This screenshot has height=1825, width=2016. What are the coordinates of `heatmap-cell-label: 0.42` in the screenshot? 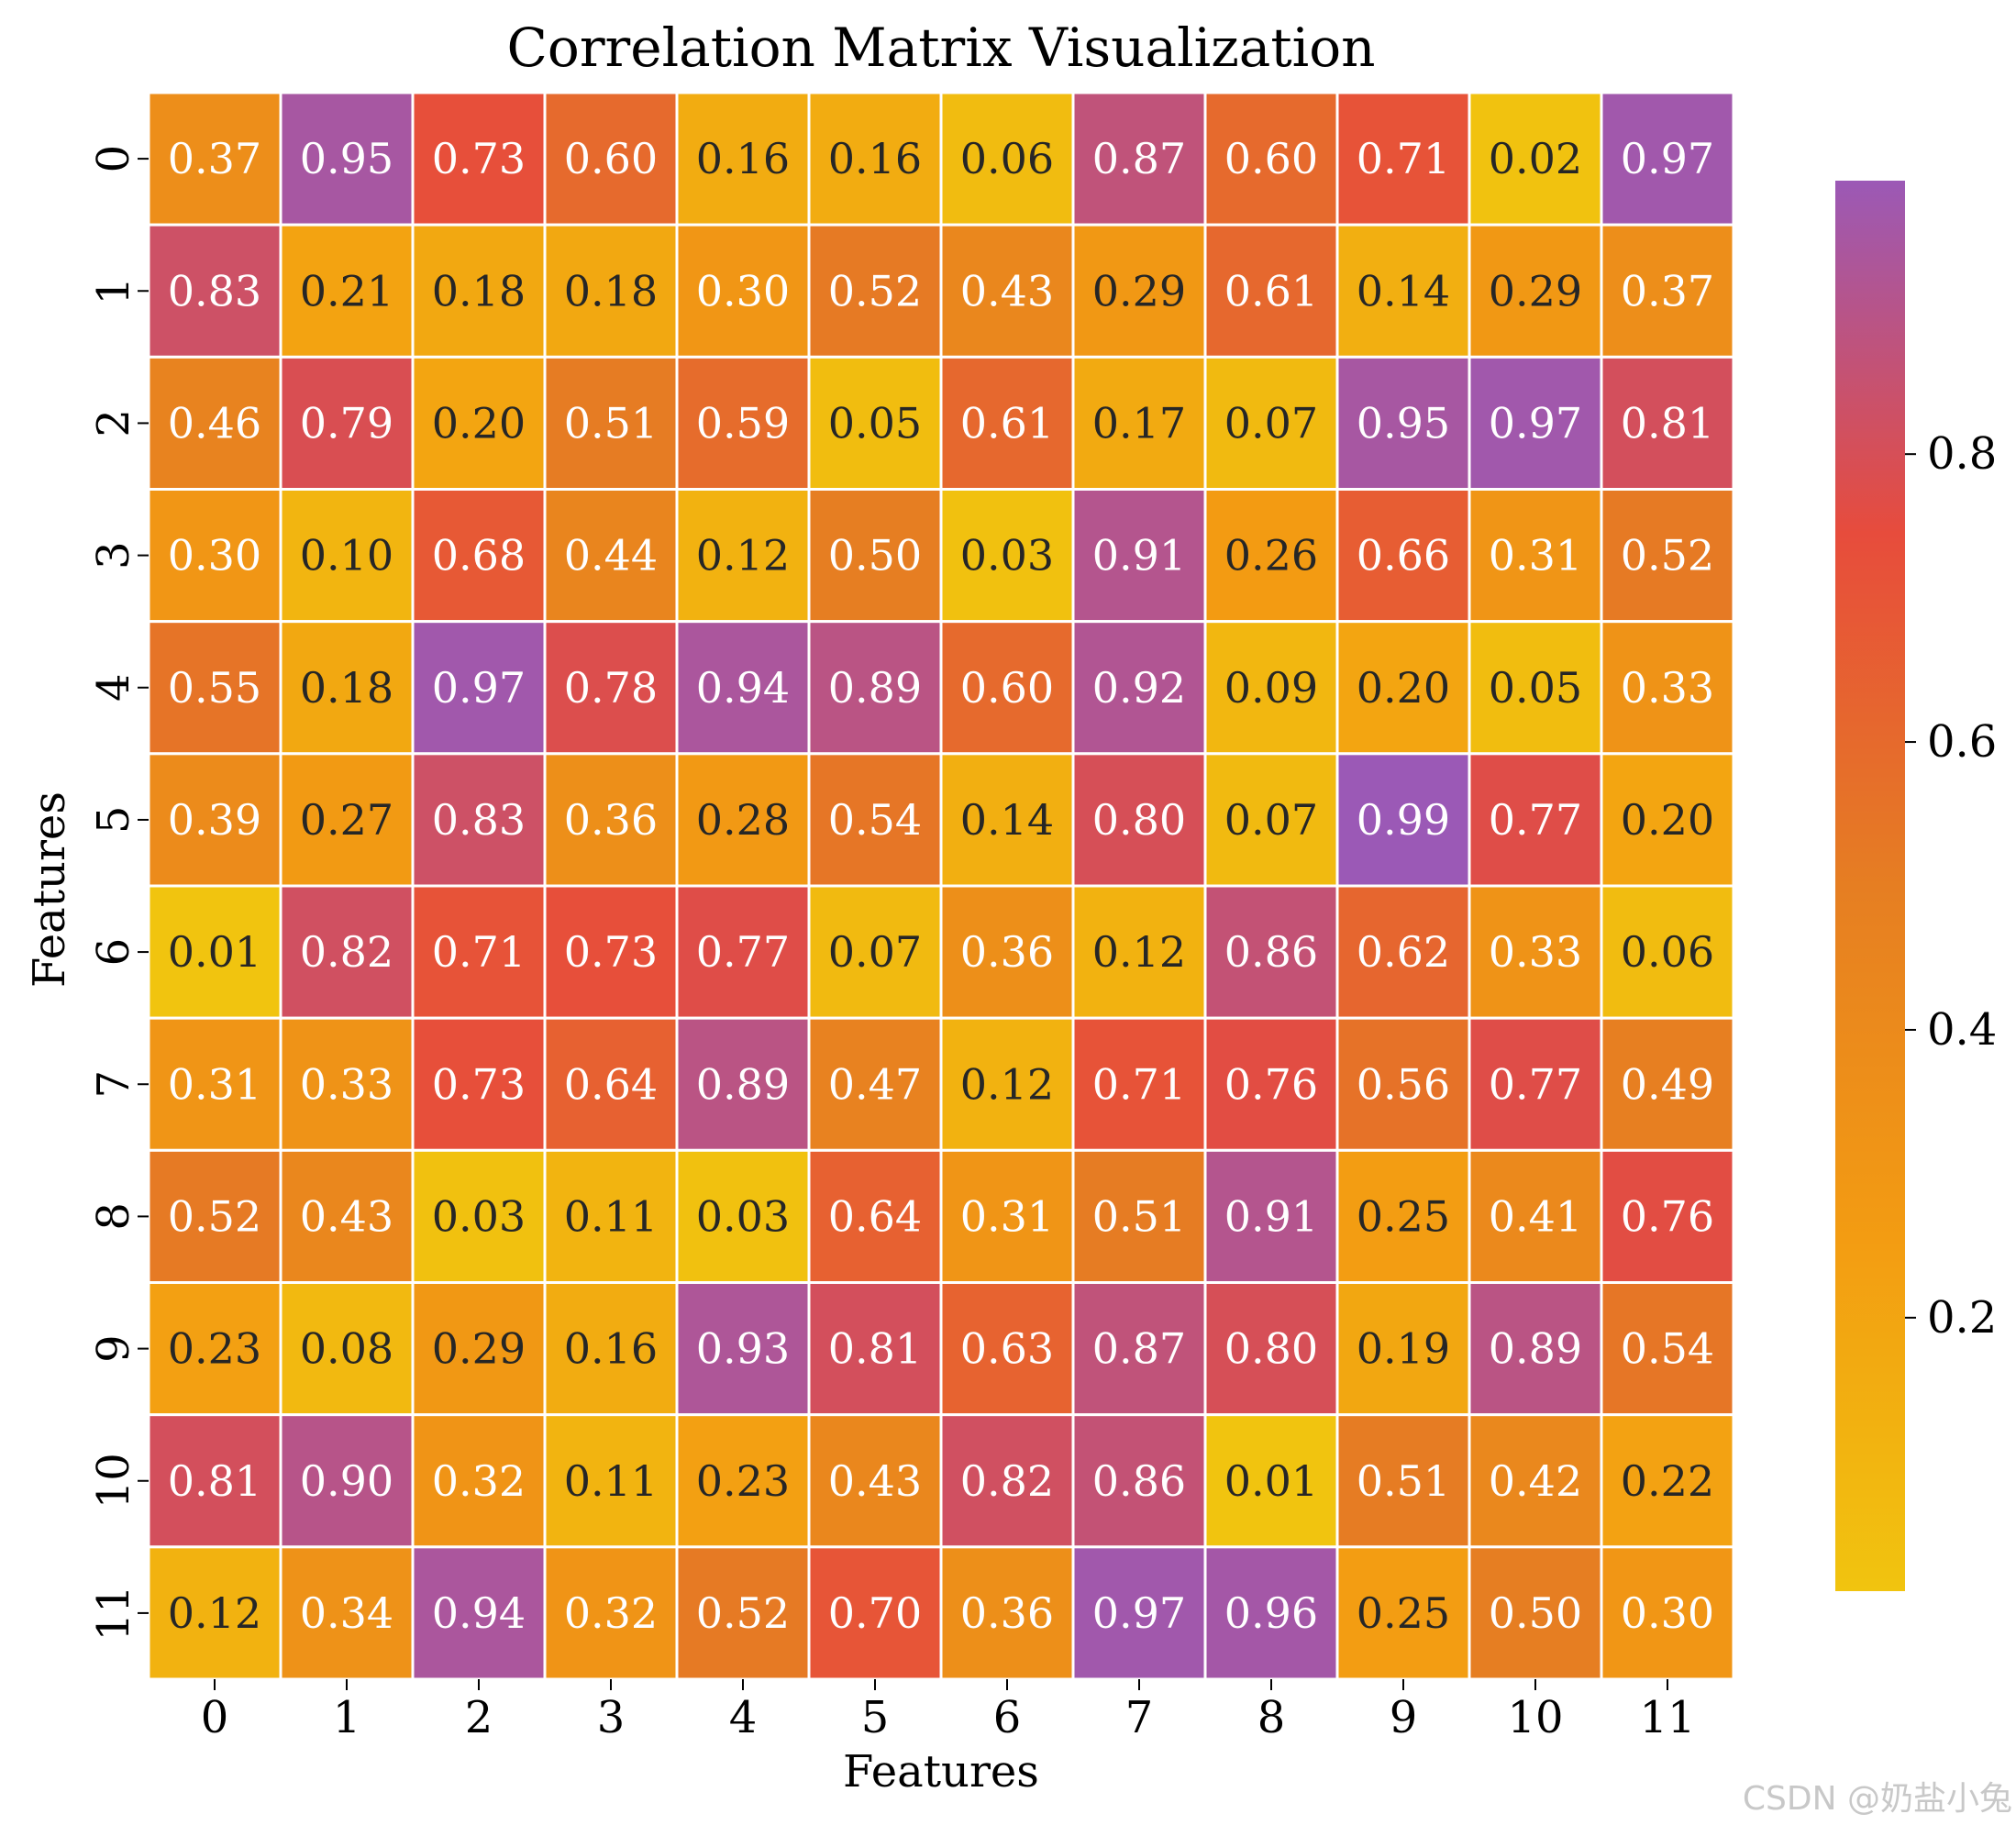 It's located at (1535, 1481).